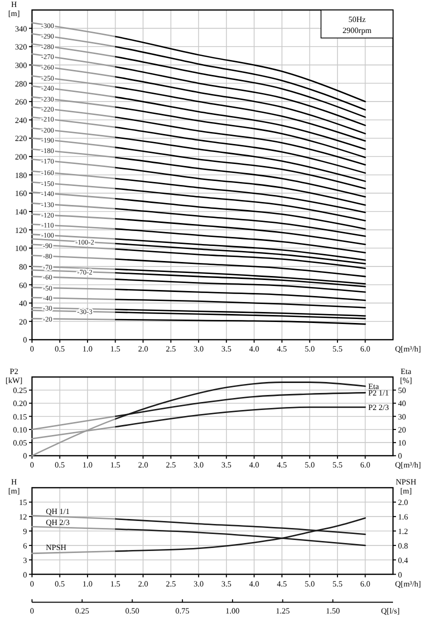 The width and height of the screenshot is (430, 627). Describe the element at coordinates (402, 429) in the screenshot. I see `y2-tick-label: 20` at that location.